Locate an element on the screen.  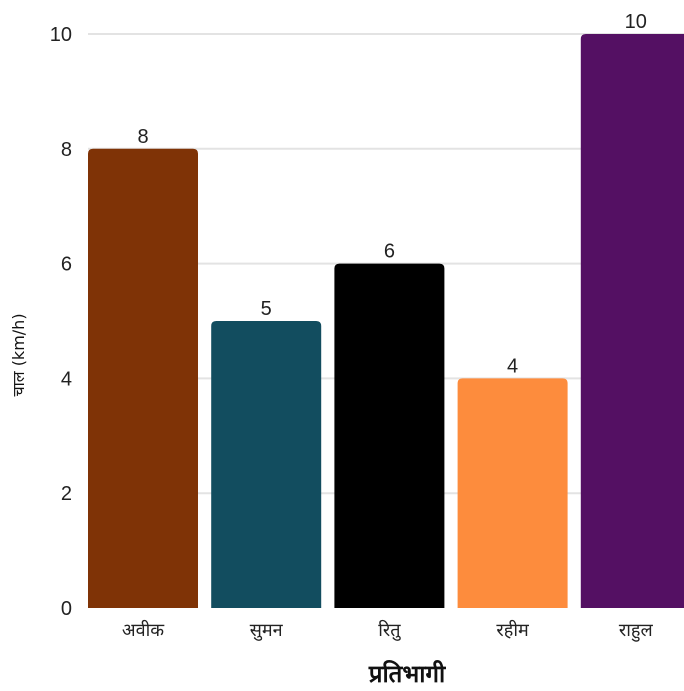
bar-value-label: 6 is located at coordinates (389, 252).